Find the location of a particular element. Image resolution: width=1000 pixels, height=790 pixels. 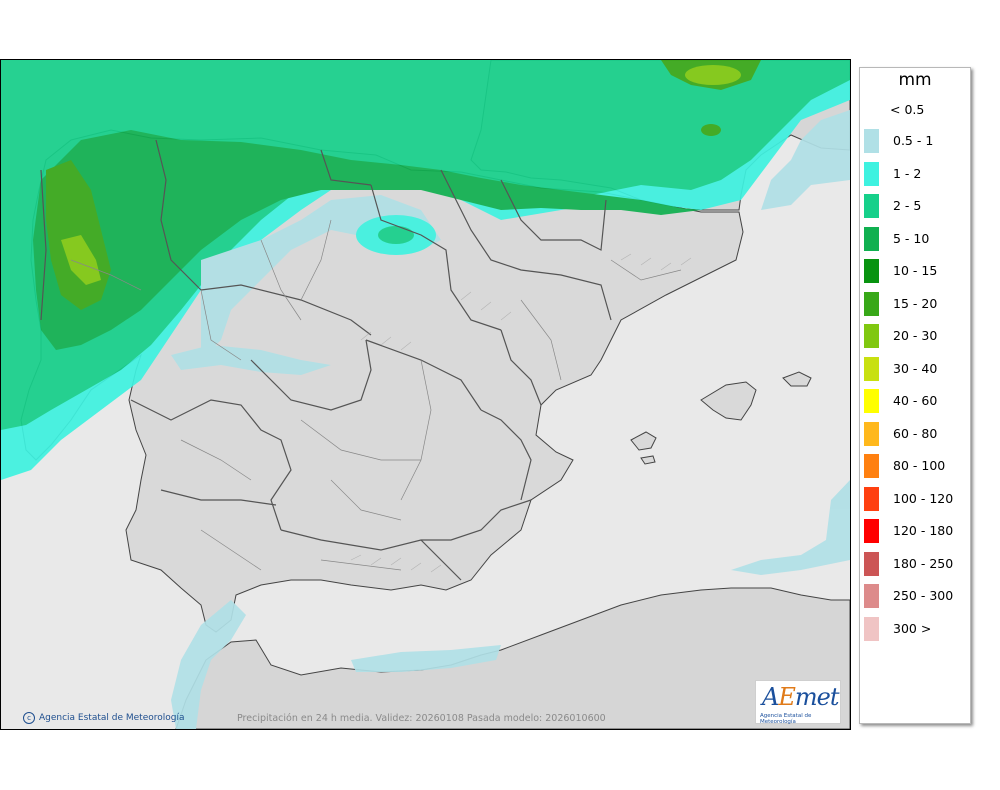

legend-item: 15 - 20 is located at coordinates (916, 303).